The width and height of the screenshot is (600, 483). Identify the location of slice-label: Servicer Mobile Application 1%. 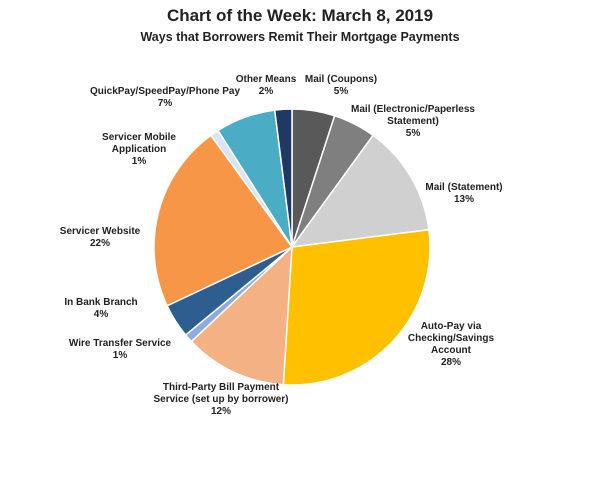
(139, 150).